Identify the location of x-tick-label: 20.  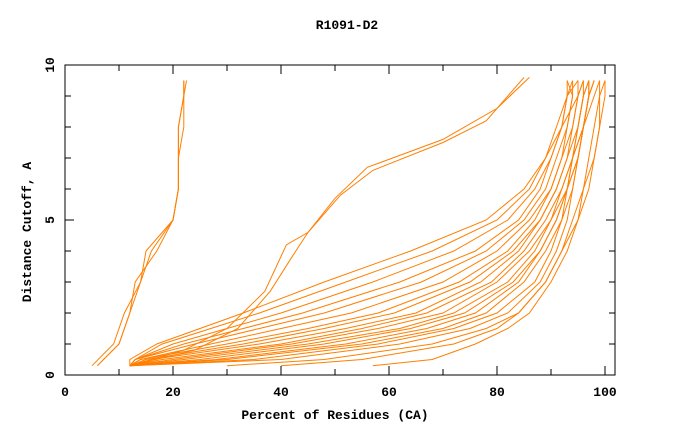
(173, 392).